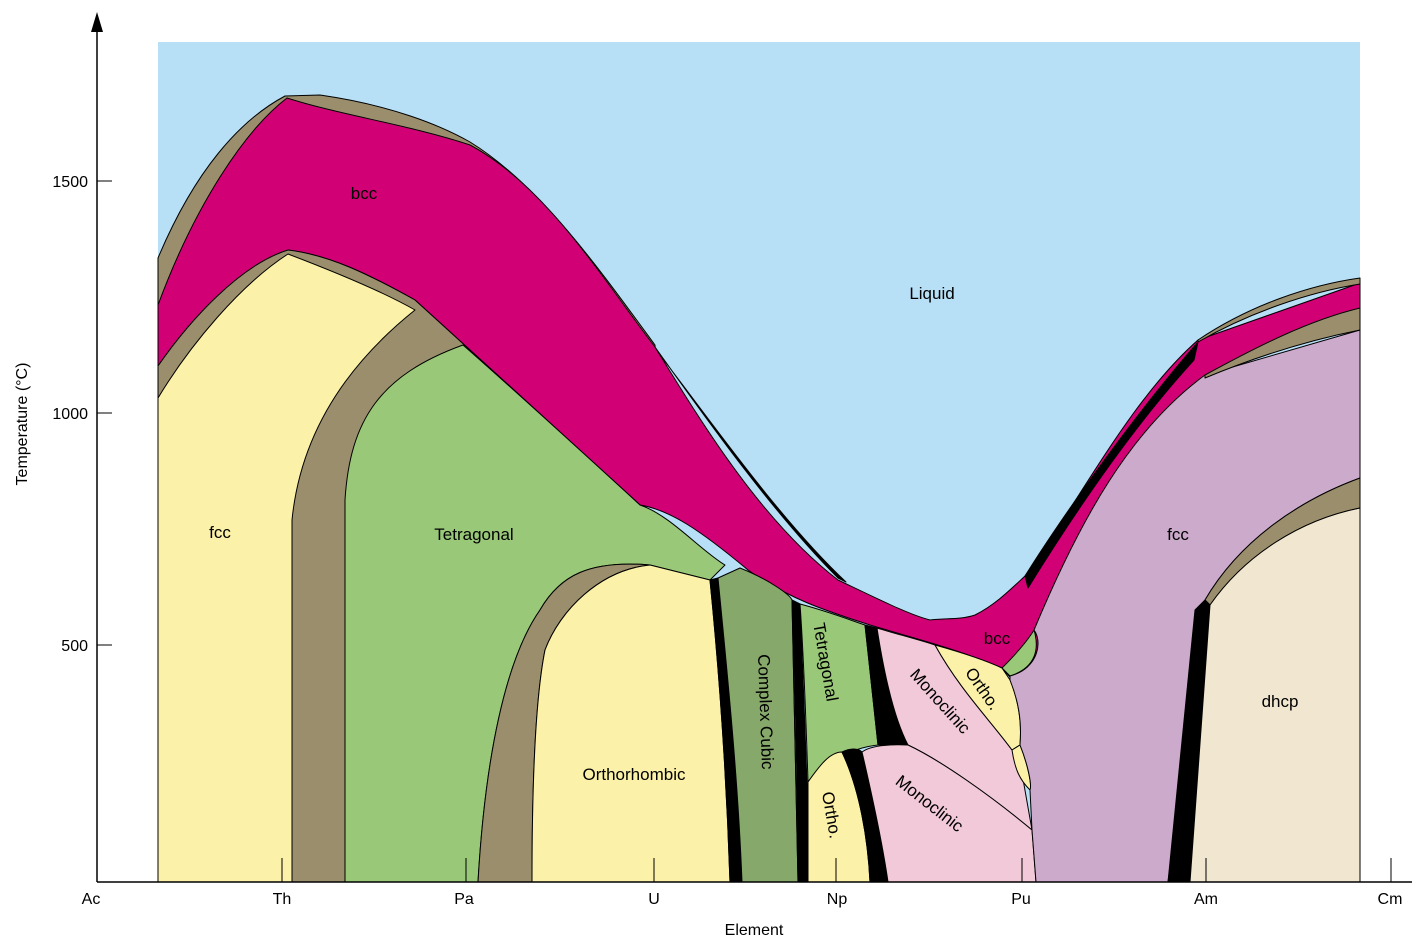 This screenshot has height=939, width=1412. Describe the element at coordinates (765, 712) in the screenshot. I see `complex-cubic-label: Complex Cubic` at that location.